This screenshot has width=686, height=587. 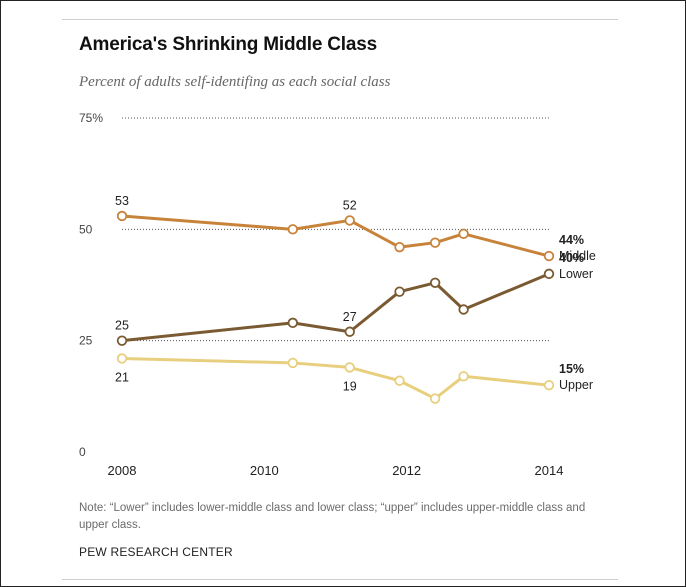 What do you see at coordinates (340, 19) in the screenshot?
I see `top-rule` at bounding box center [340, 19].